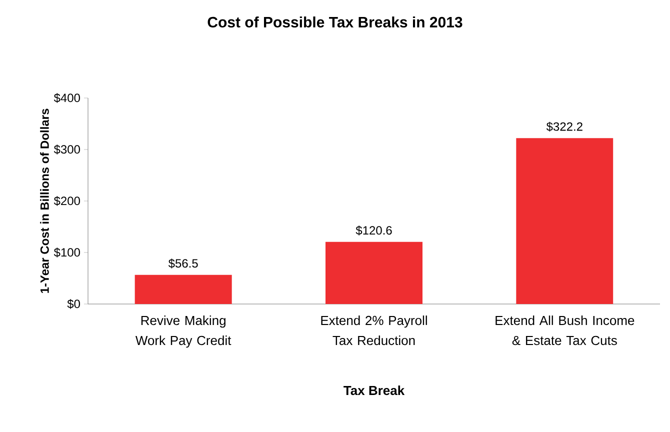 The height and width of the screenshot is (432, 670). I want to click on x-tick-label: Revive Making Work Pay Credit, so click(183, 332).